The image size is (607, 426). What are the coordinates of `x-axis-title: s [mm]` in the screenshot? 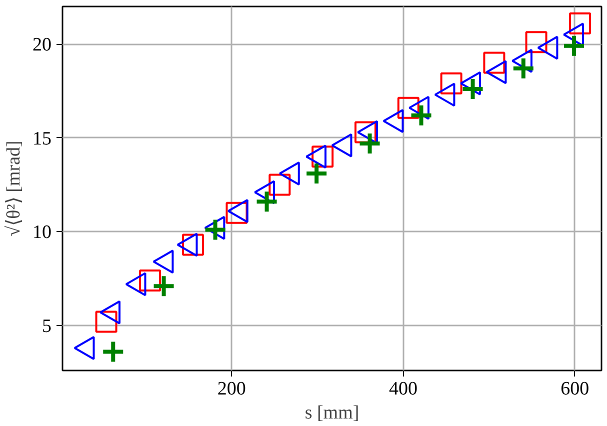 It's located at (332, 413).